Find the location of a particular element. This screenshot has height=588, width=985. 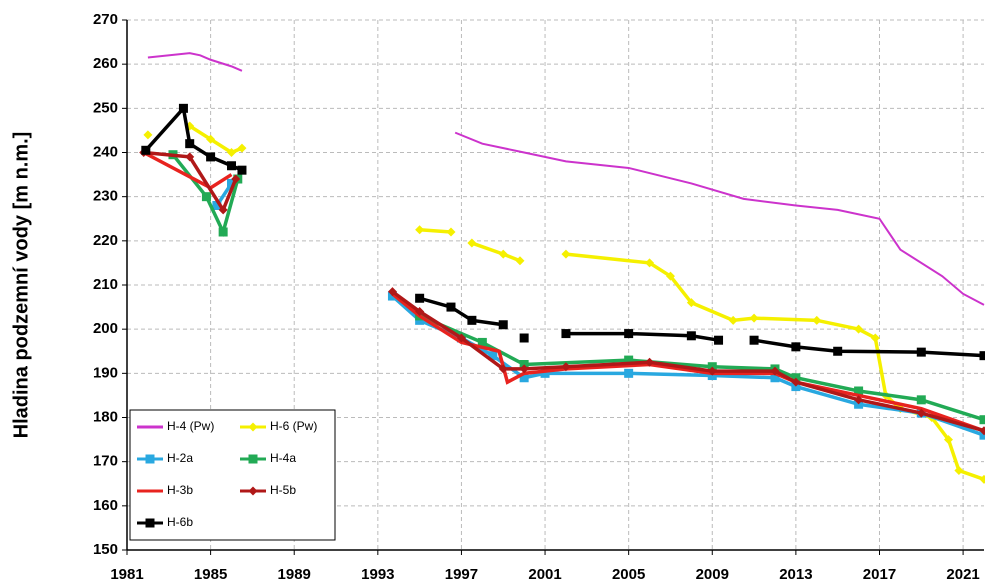

y-tick-label: 200 is located at coordinates (105, 328).